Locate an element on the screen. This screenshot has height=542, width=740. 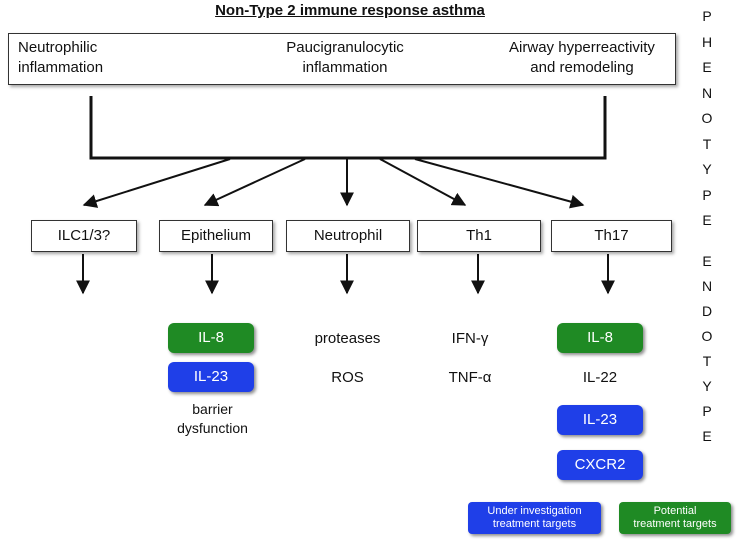
epithelium-il23-target: IL-23 is located at coordinates (211, 377).